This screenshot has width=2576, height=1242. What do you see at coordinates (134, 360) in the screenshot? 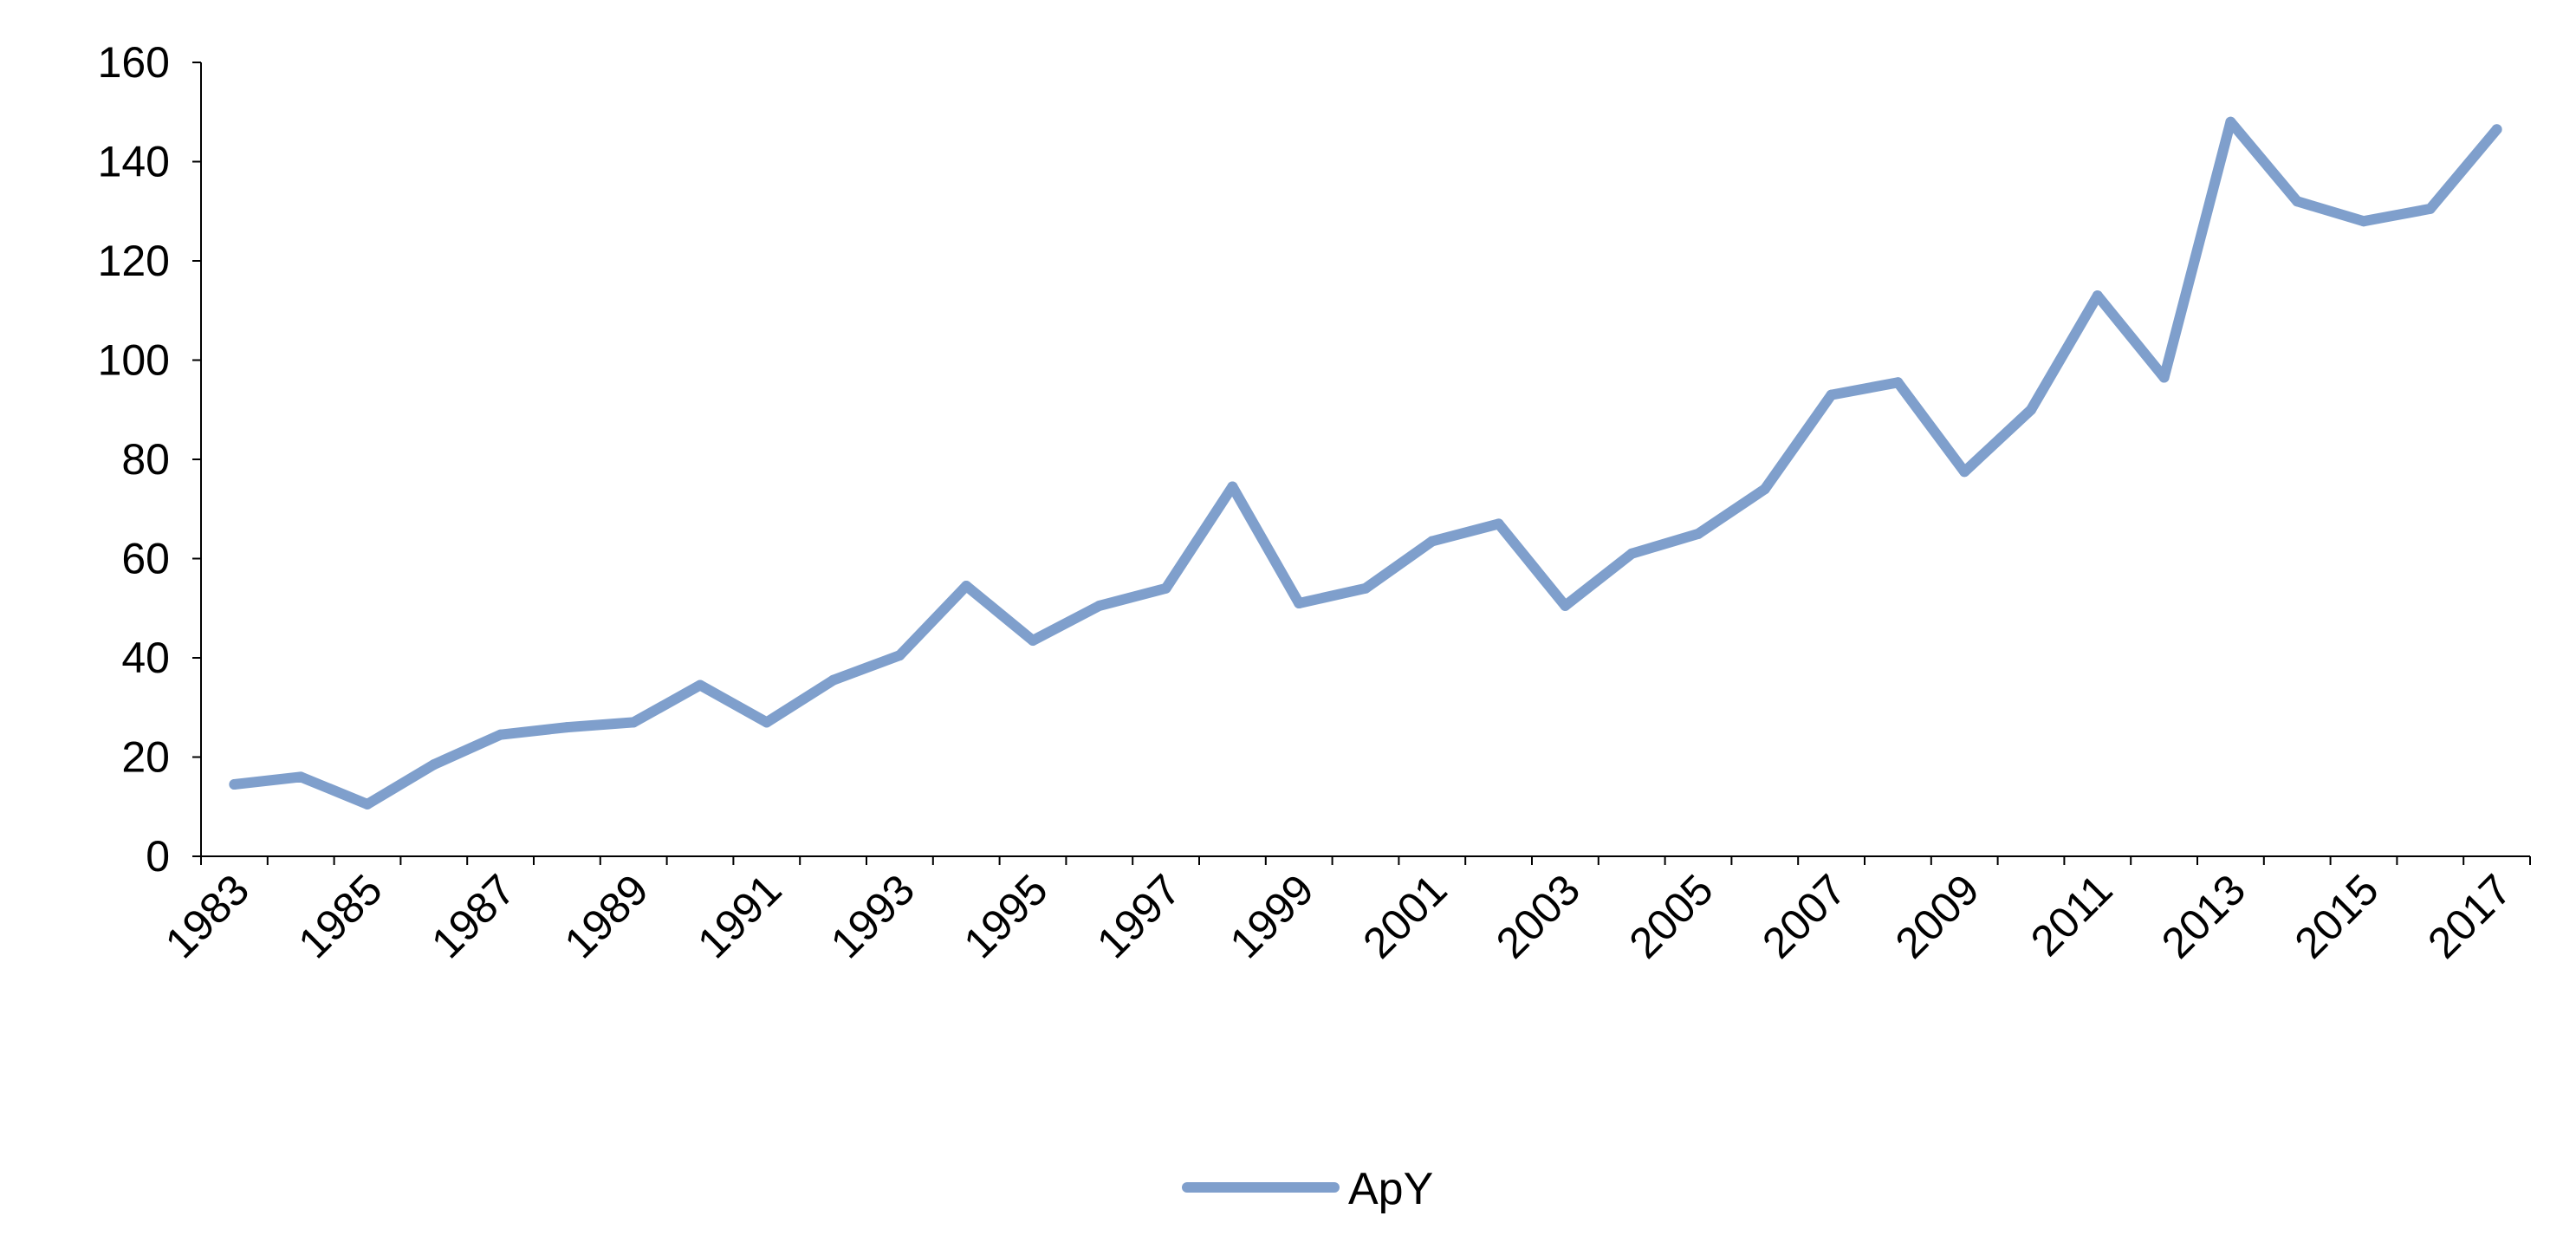
I see `y-tick-label: 100` at bounding box center [134, 360].